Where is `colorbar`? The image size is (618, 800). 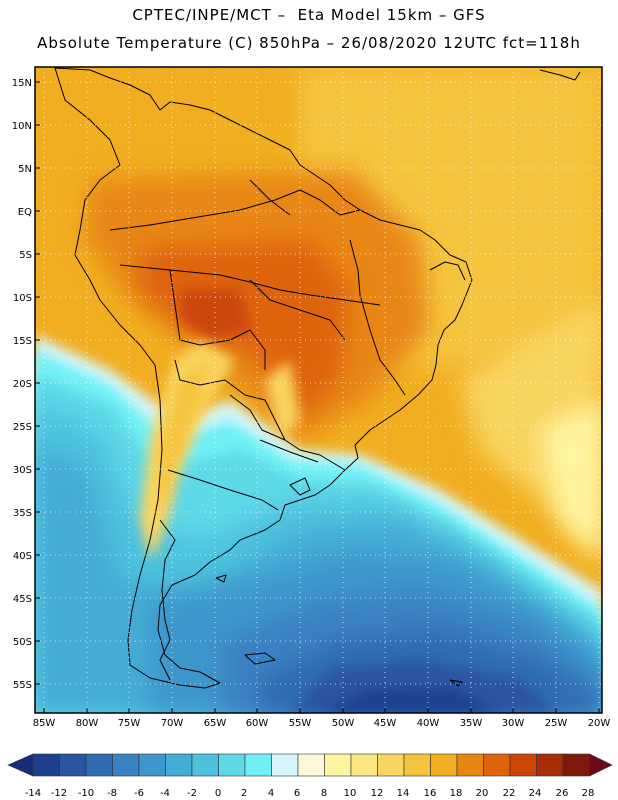 colorbar is located at coordinates (310, 765).